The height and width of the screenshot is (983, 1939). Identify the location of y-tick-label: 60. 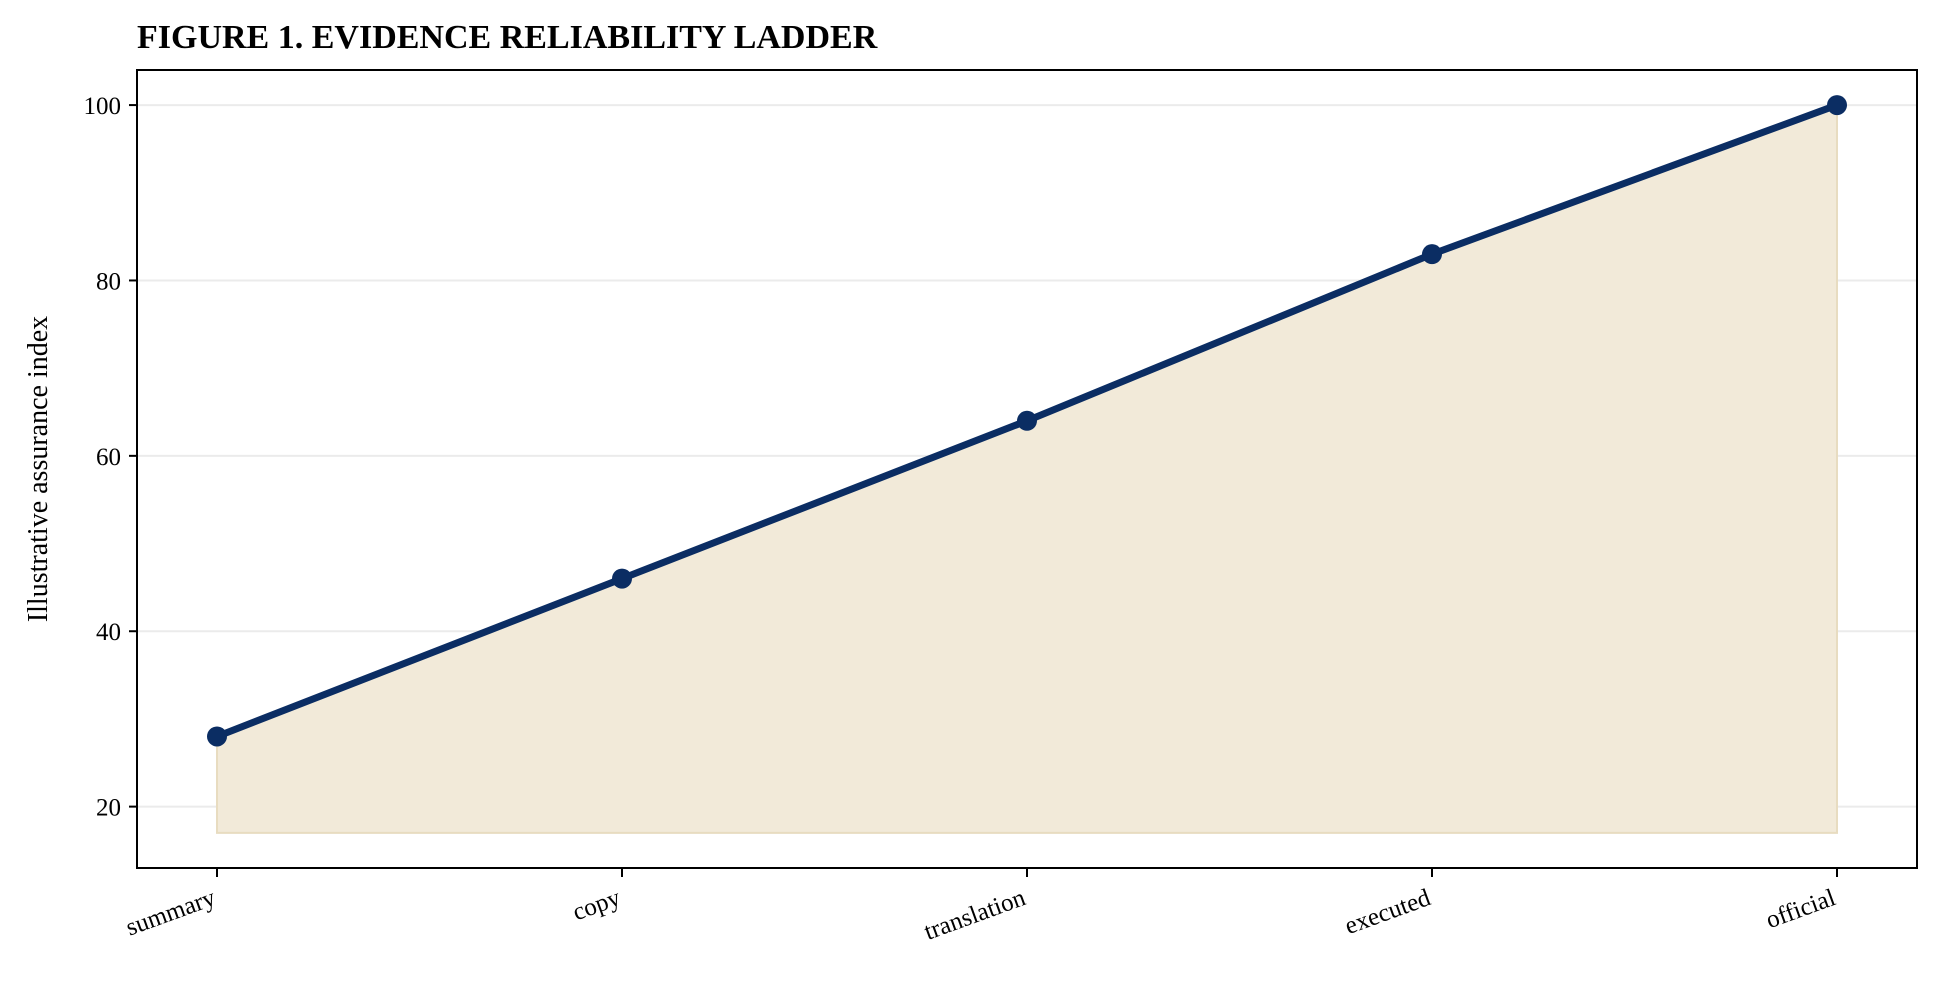
(108, 457).